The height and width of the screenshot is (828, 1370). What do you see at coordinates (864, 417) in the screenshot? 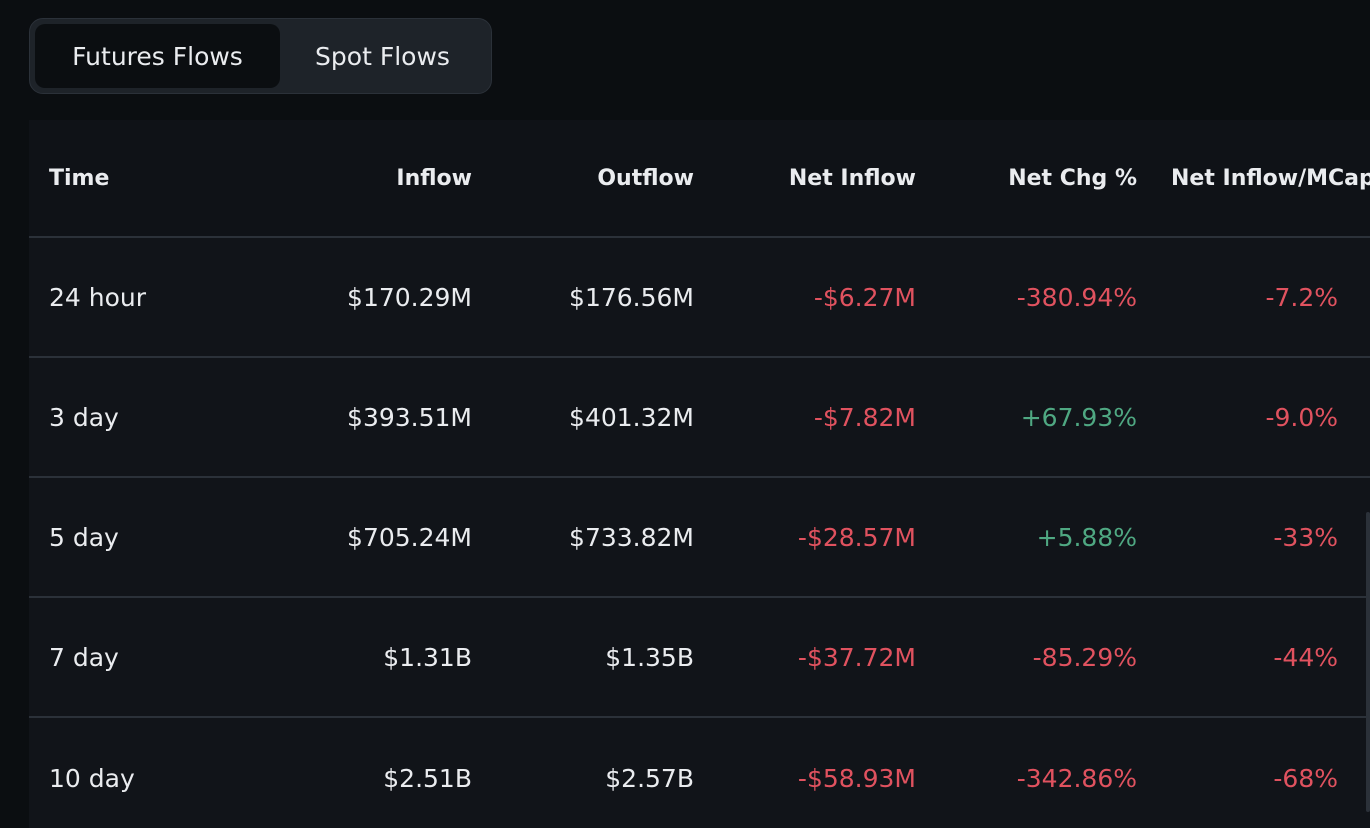
I see `net-inflow-cell: -$7.82M` at bounding box center [864, 417].